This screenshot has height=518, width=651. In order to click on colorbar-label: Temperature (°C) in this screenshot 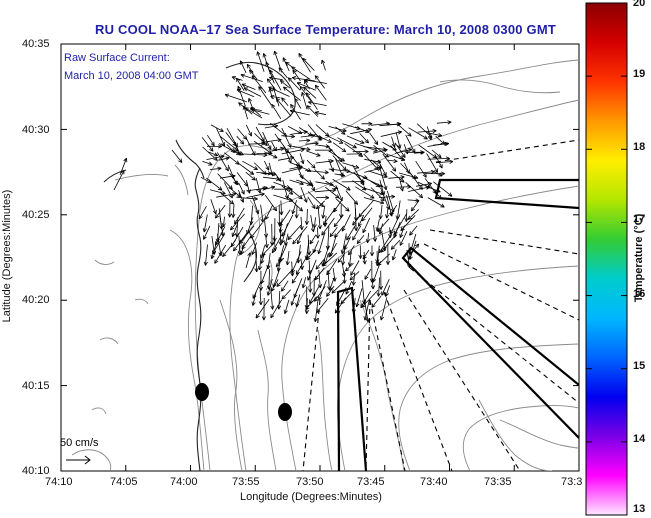, I will do `click(639, 258)`.